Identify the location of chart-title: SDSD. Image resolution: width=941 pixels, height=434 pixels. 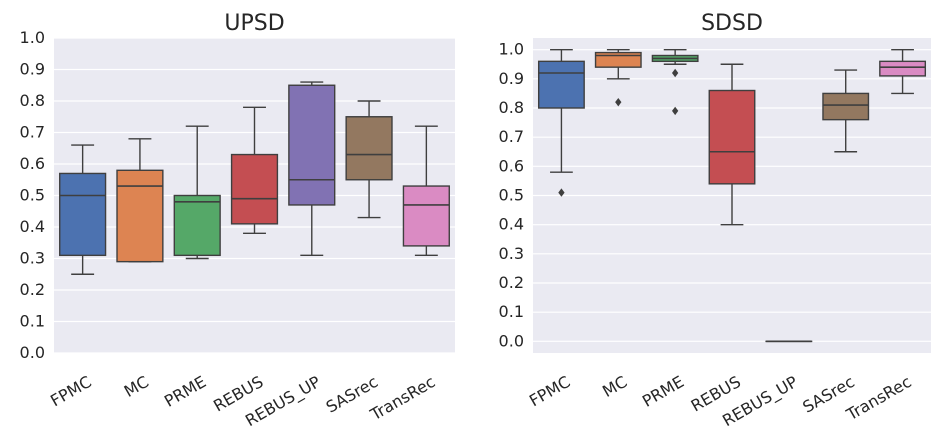
(732, 23).